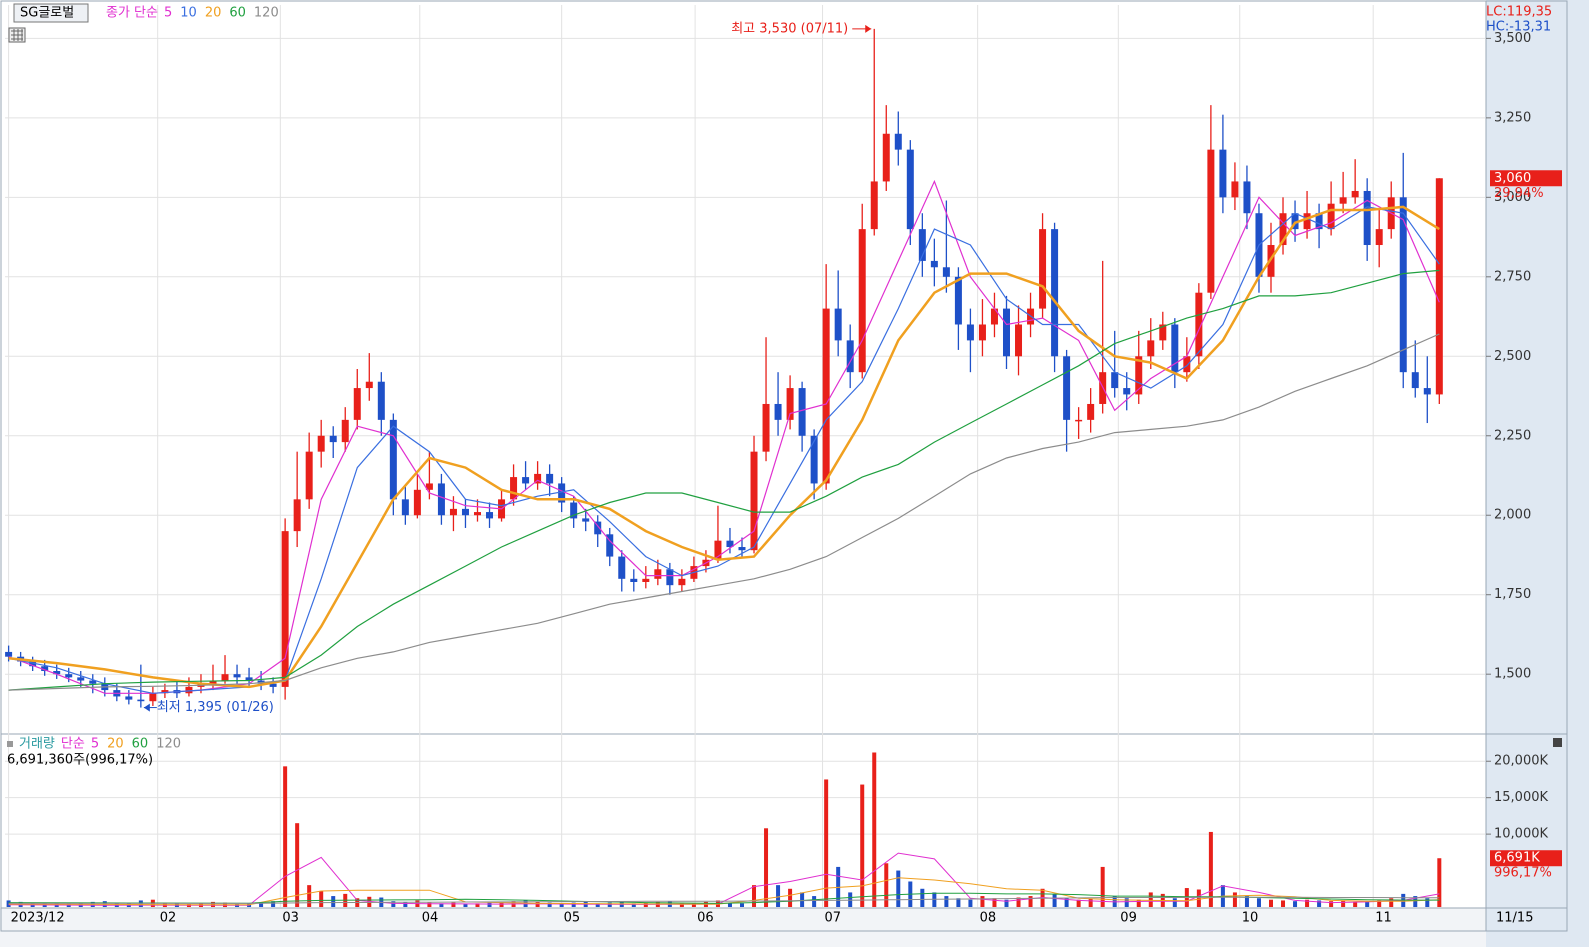 The image size is (1589, 947). I want to click on x-tick-label: 08, so click(988, 918).